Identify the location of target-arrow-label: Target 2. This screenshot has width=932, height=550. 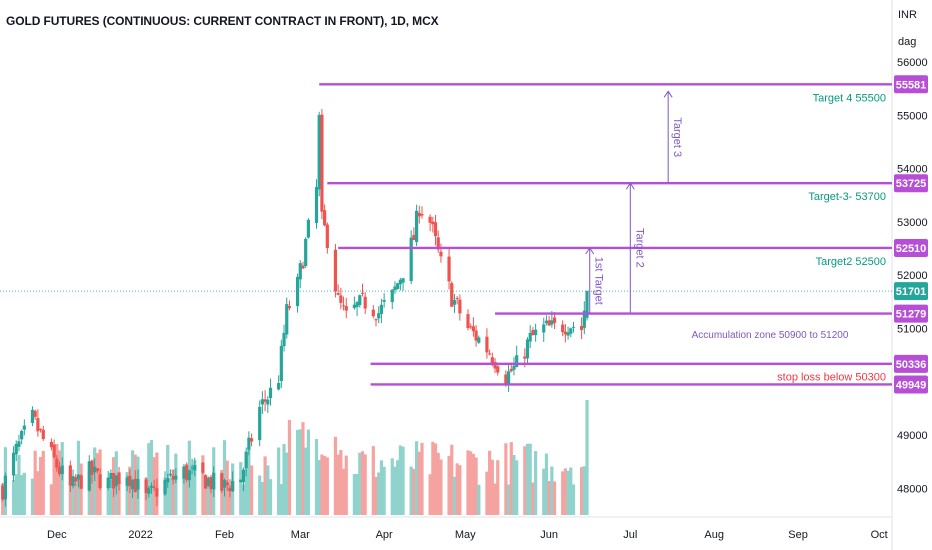
(639, 248).